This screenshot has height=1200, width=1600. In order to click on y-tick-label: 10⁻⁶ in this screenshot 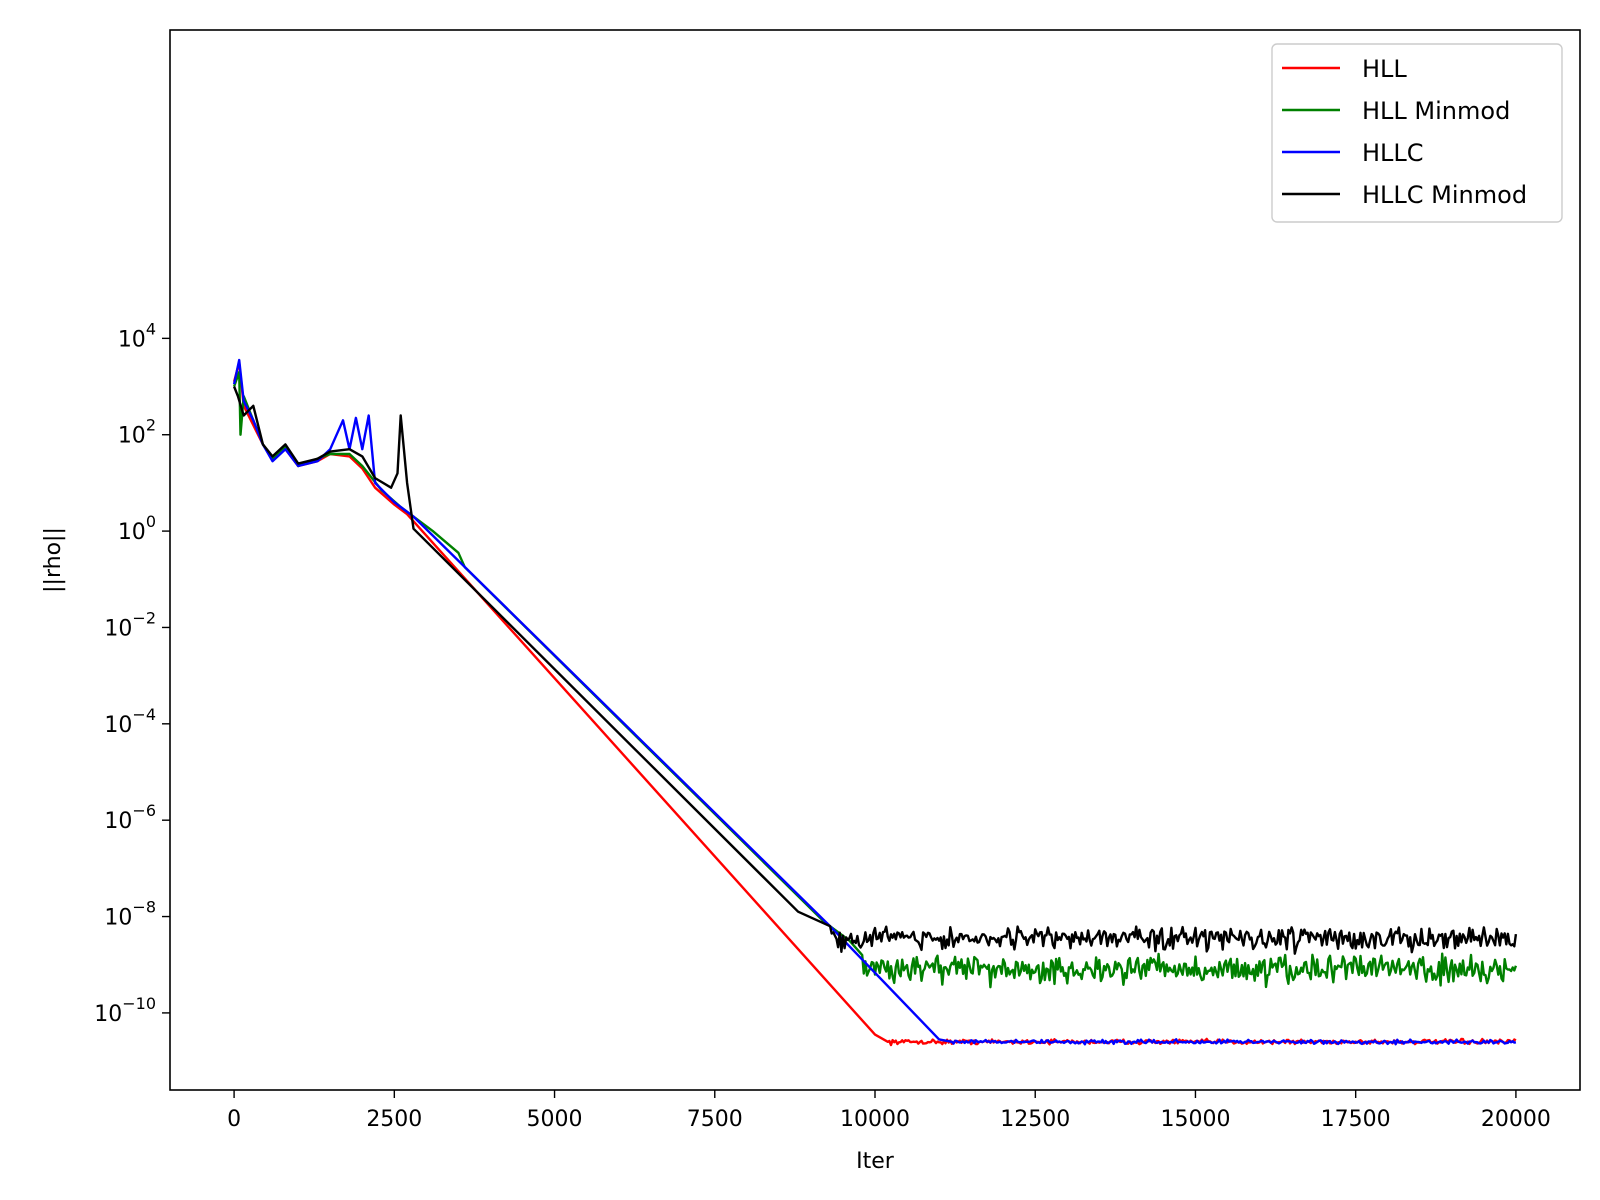, I will do `click(130, 817)`.